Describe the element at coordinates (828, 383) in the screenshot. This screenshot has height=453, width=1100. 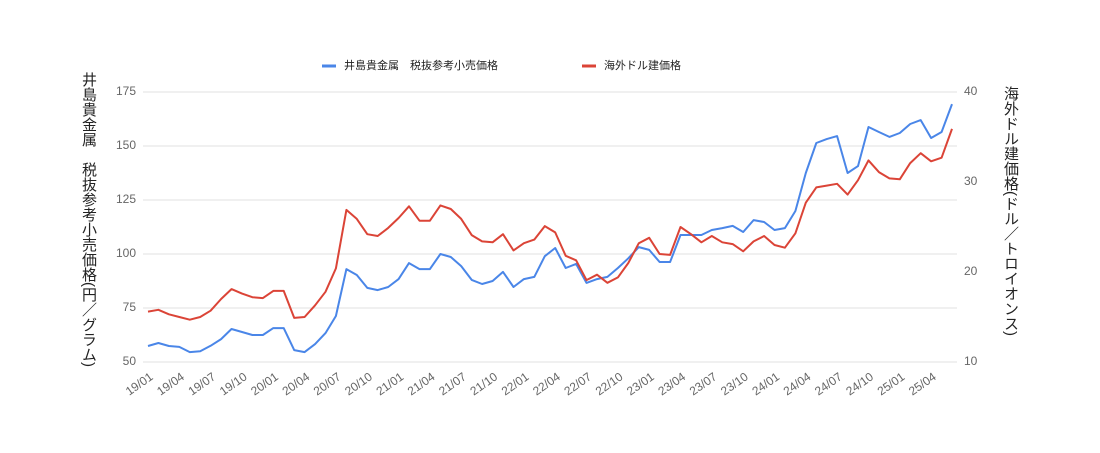
I see `x-tick-label: 24/07` at that location.